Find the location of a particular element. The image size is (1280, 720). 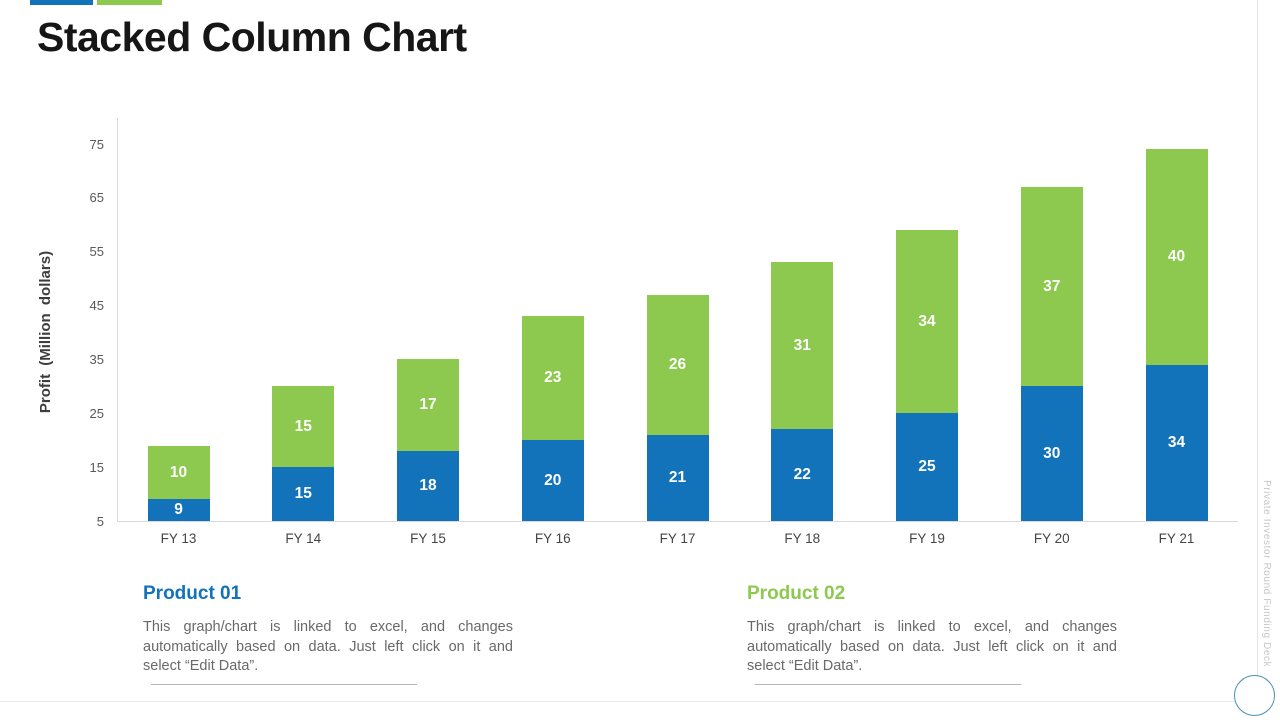

data-label-product02-FY14: 15 is located at coordinates (303, 426).